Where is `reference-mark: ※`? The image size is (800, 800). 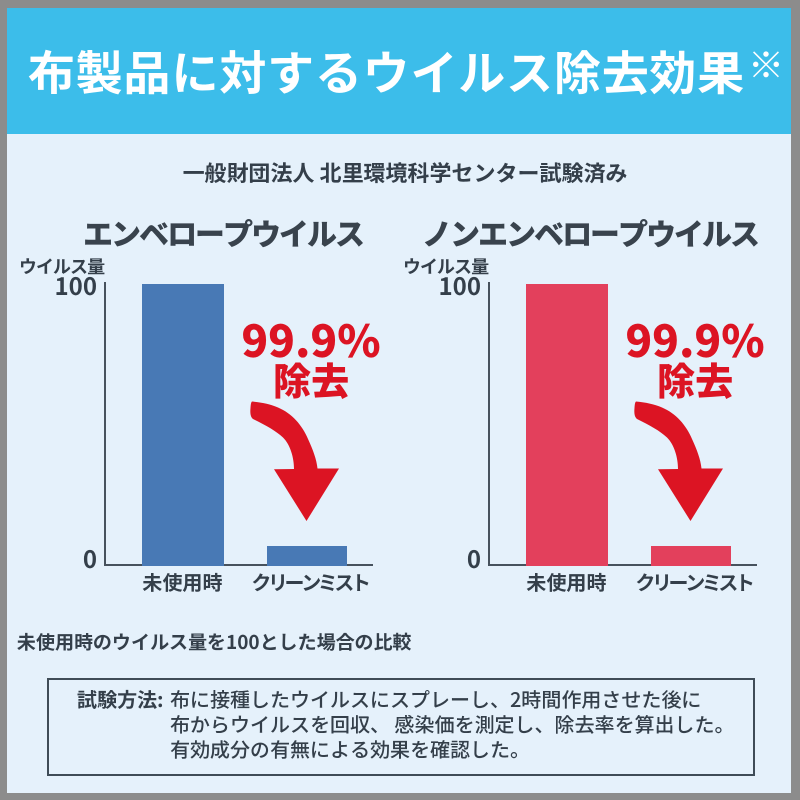
reference-mark: ※ is located at coordinates (766, 62).